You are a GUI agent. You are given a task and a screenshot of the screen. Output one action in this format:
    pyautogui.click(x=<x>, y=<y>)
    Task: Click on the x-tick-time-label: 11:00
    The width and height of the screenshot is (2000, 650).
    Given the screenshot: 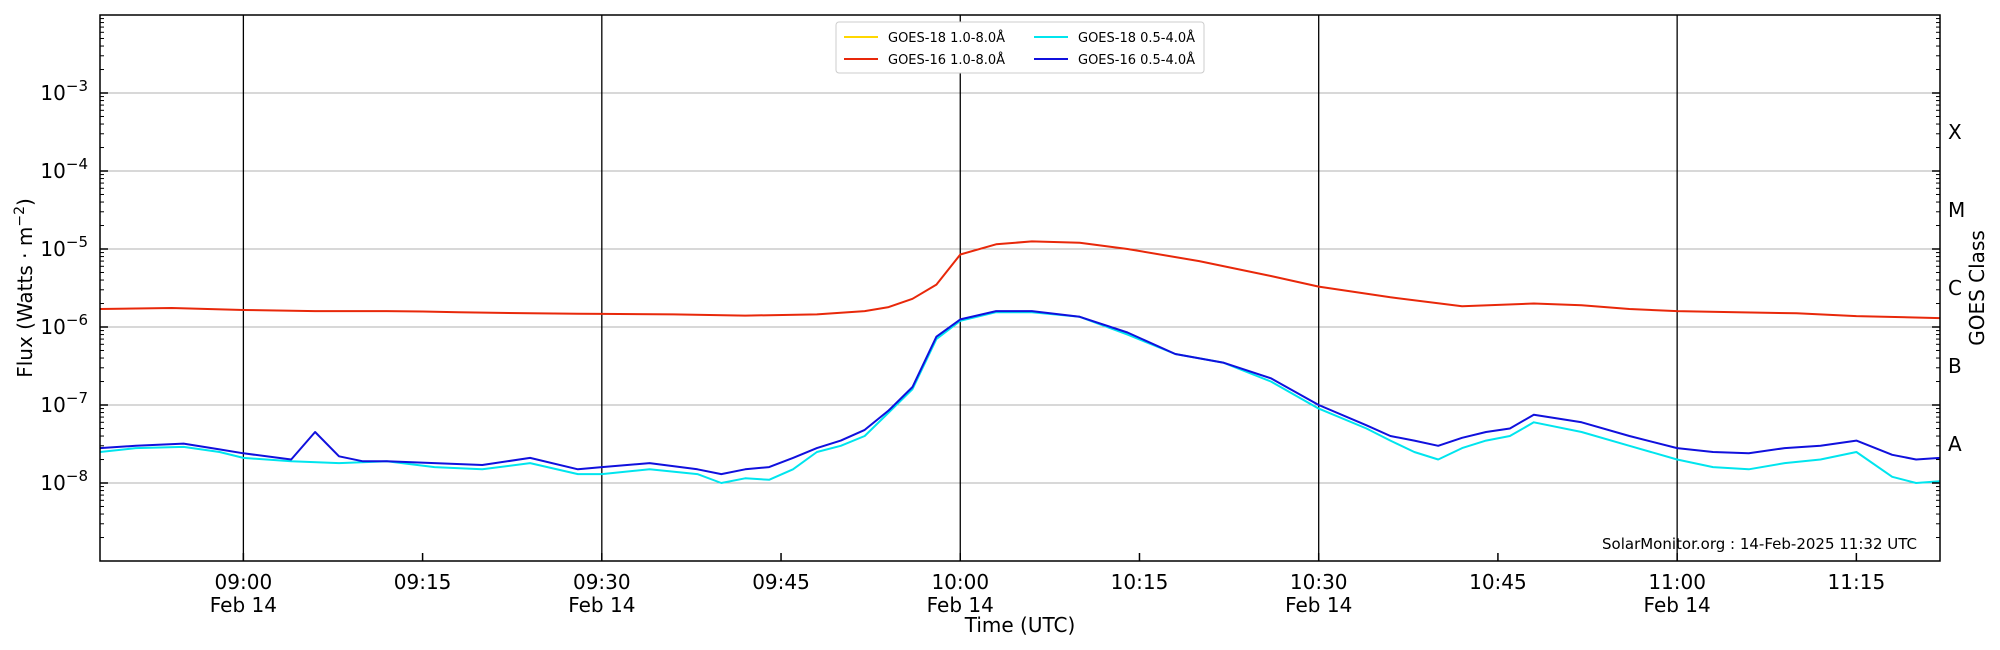 What is the action you would take?
    pyautogui.click(x=1677, y=582)
    